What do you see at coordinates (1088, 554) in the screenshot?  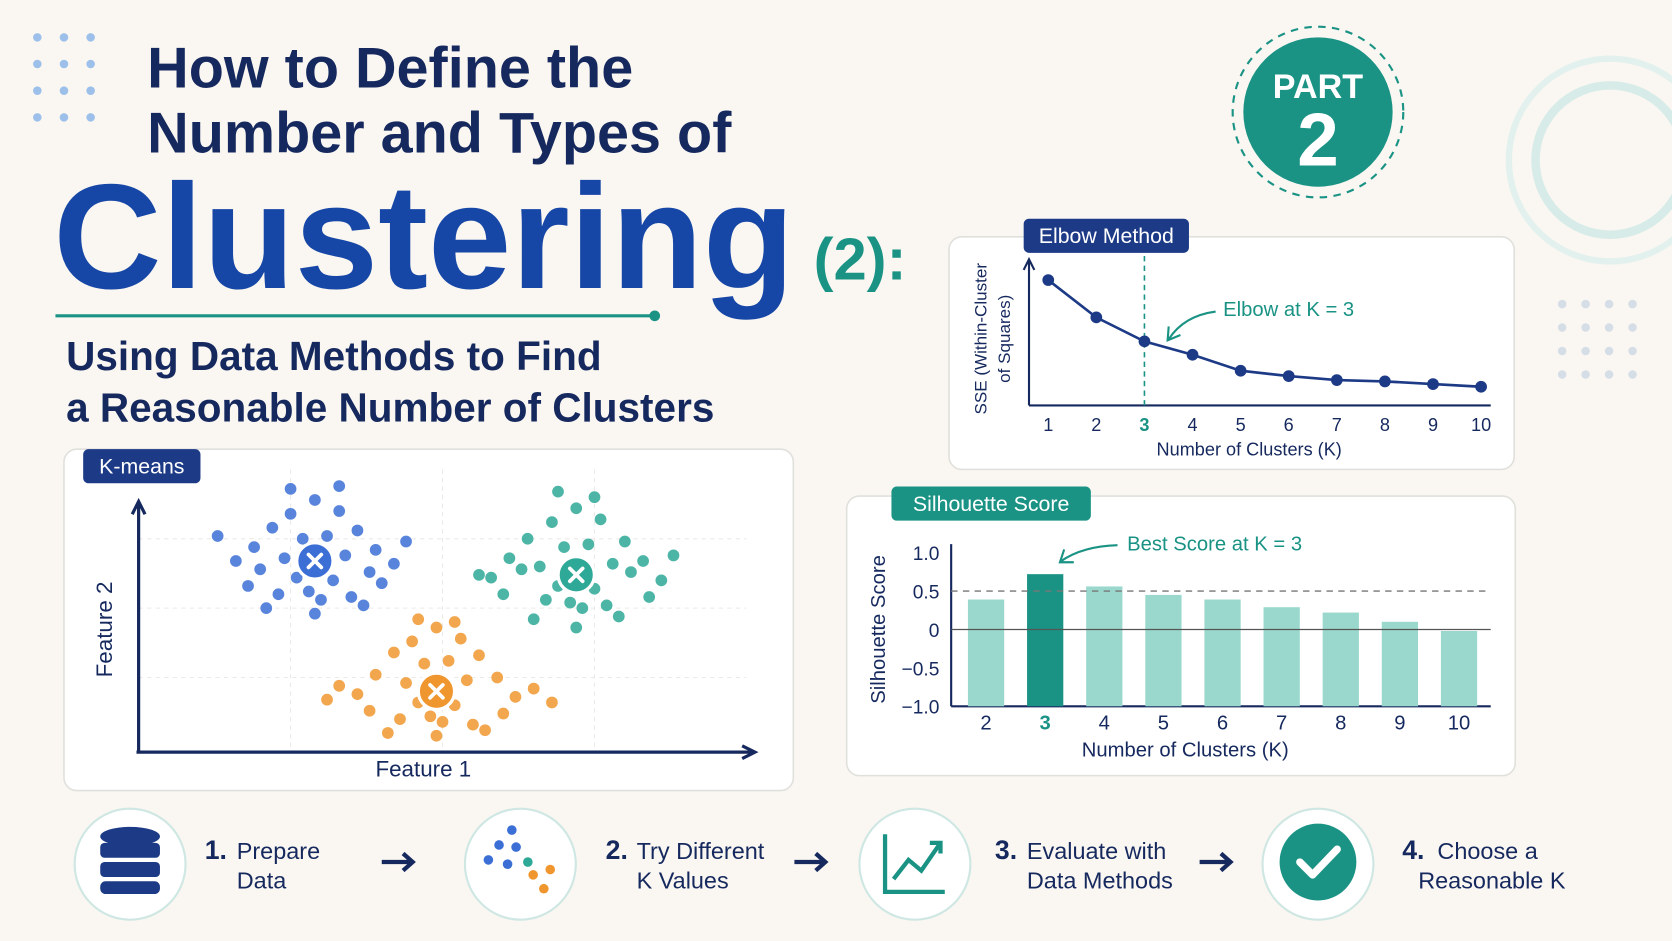 I see `annotation-arrow` at bounding box center [1088, 554].